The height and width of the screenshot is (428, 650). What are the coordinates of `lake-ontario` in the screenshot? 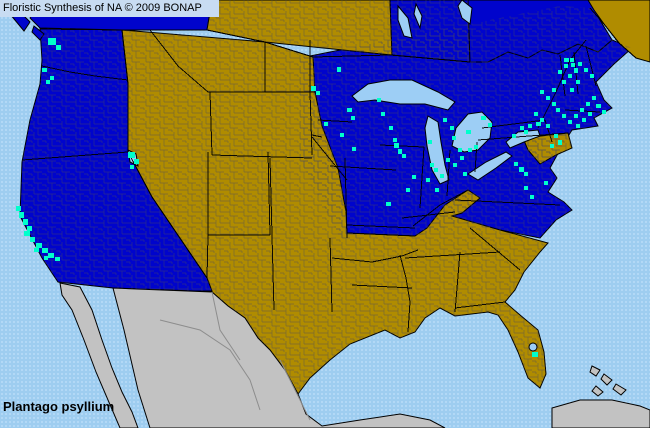 It's located at (523, 139).